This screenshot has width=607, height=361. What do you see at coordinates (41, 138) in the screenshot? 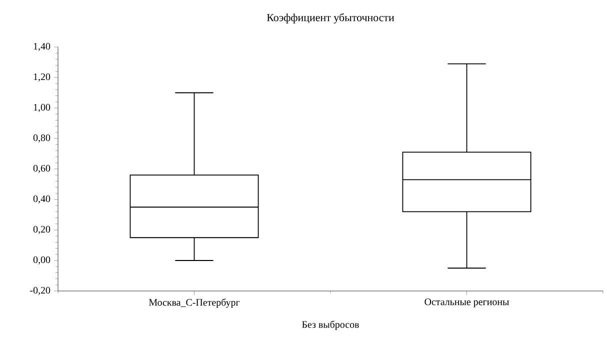
I see `y-tick-label: 0,80` at bounding box center [41, 138].